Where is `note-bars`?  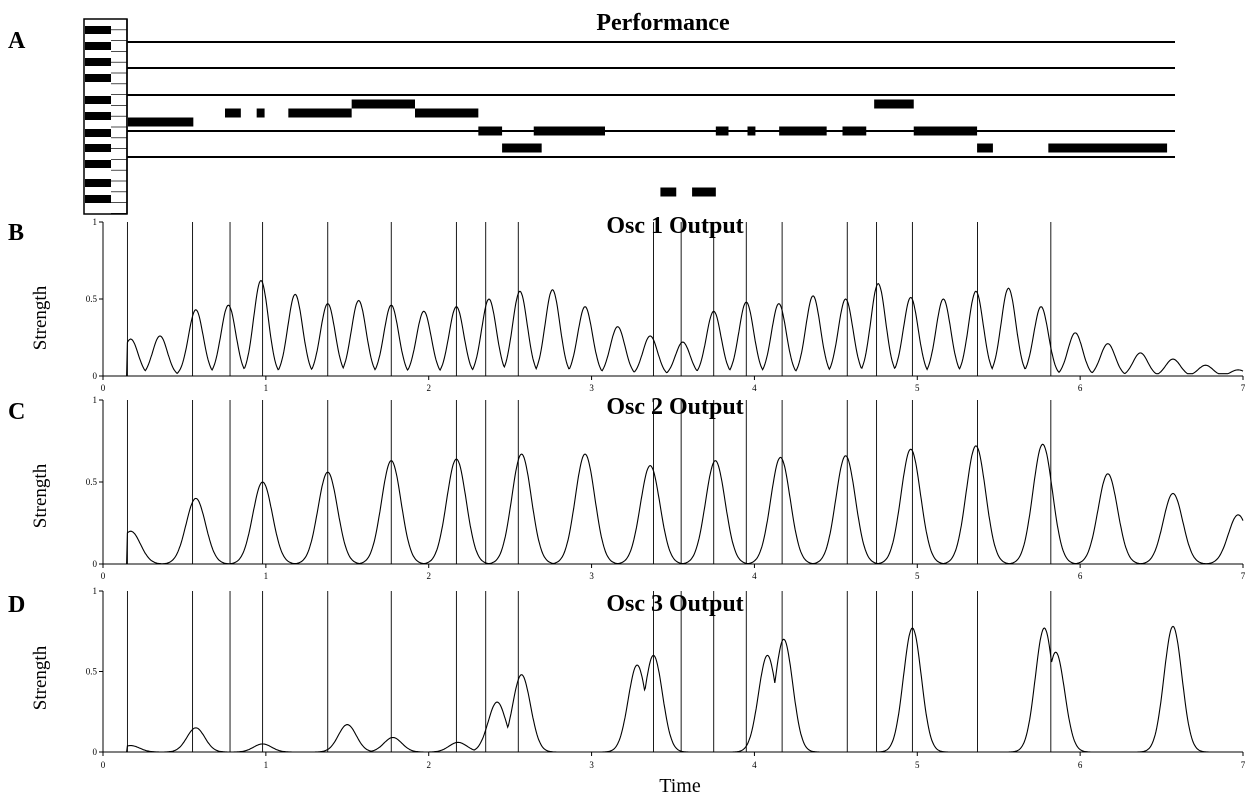
note-bars is located at coordinates (648, 148).